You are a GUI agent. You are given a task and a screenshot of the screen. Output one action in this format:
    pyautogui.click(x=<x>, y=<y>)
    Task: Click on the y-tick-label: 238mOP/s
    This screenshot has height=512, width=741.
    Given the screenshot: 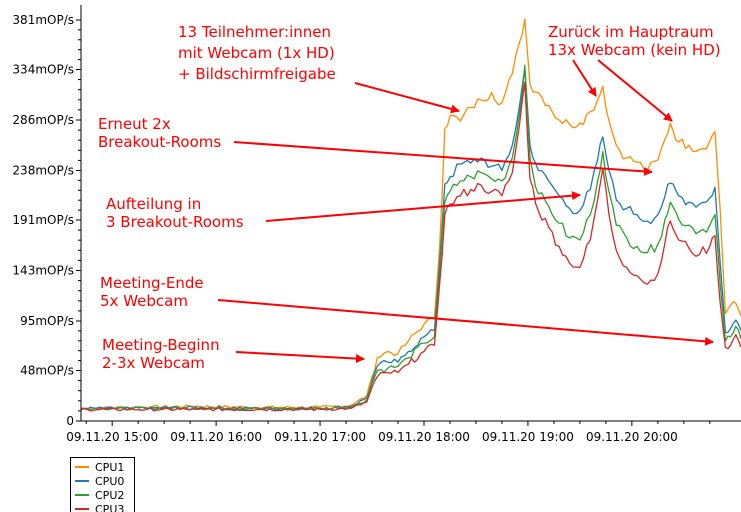 What is the action you would take?
    pyautogui.click(x=43, y=171)
    